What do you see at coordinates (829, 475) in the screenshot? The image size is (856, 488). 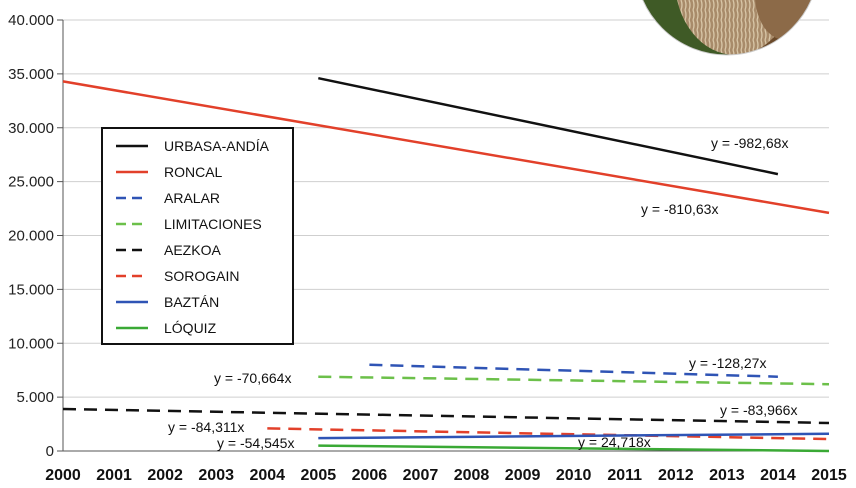 I see `x-tick-label: 2015` at bounding box center [829, 475].